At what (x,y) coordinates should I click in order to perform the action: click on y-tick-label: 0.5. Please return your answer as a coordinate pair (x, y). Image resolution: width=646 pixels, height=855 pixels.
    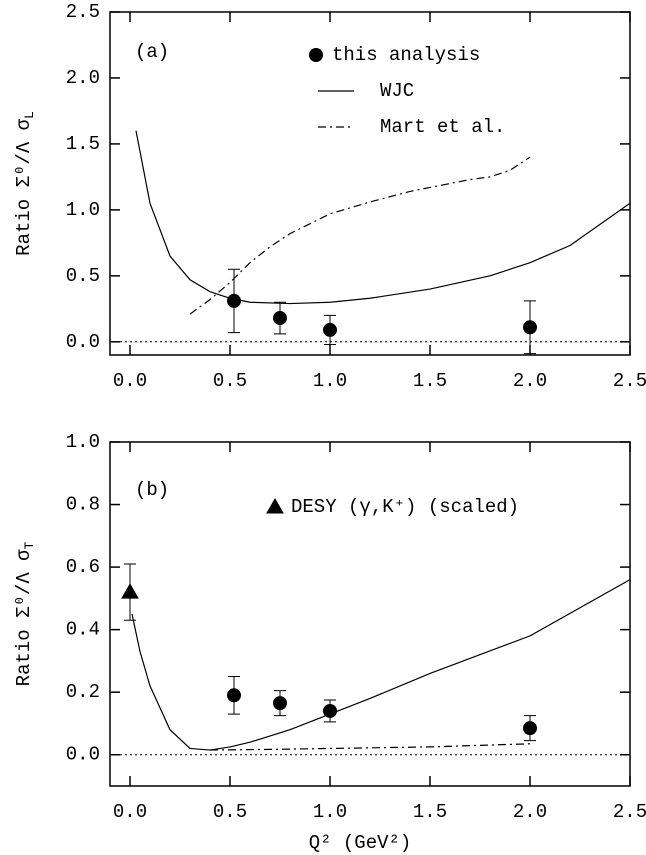
    Looking at the image, I should click on (83, 276).